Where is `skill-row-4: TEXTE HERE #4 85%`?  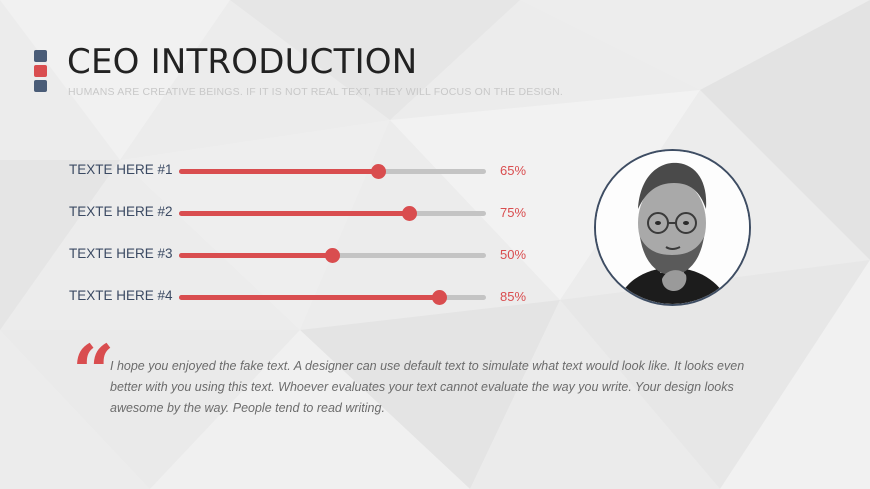 skill-row-4: TEXTE HERE #4 85% is located at coordinates (300, 296).